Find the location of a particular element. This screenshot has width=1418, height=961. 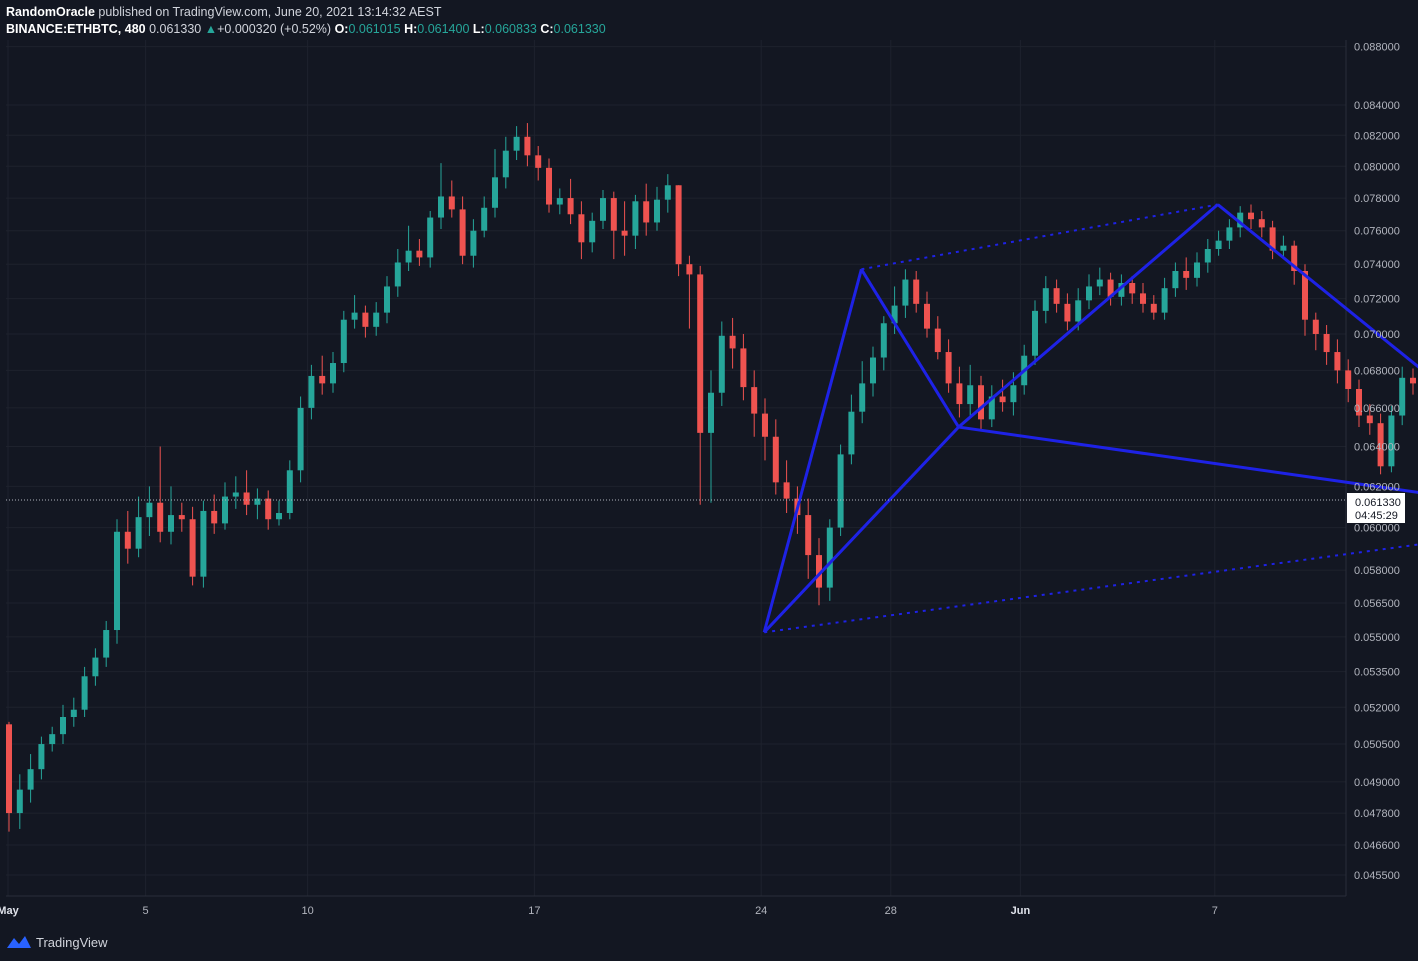

open-value: 0.061015 is located at coordinates (374, 29).